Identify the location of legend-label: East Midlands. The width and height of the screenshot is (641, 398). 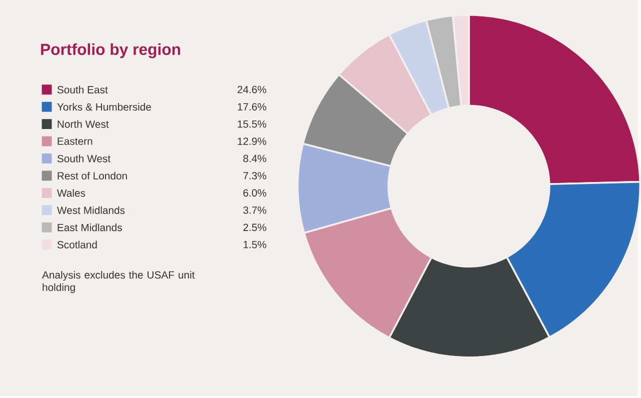
(90, 227).